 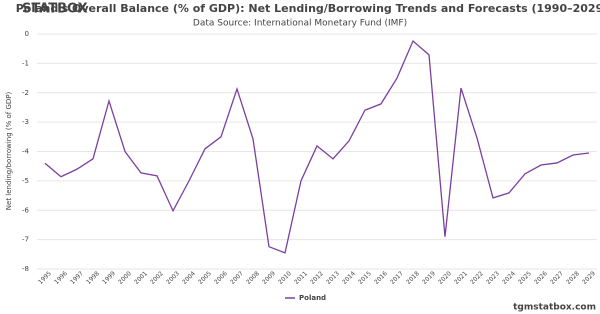 What do you see at coordinates (26, 210) in the screenshot?
I see `y-tick-label: -6` at bounding box center [26, 210].